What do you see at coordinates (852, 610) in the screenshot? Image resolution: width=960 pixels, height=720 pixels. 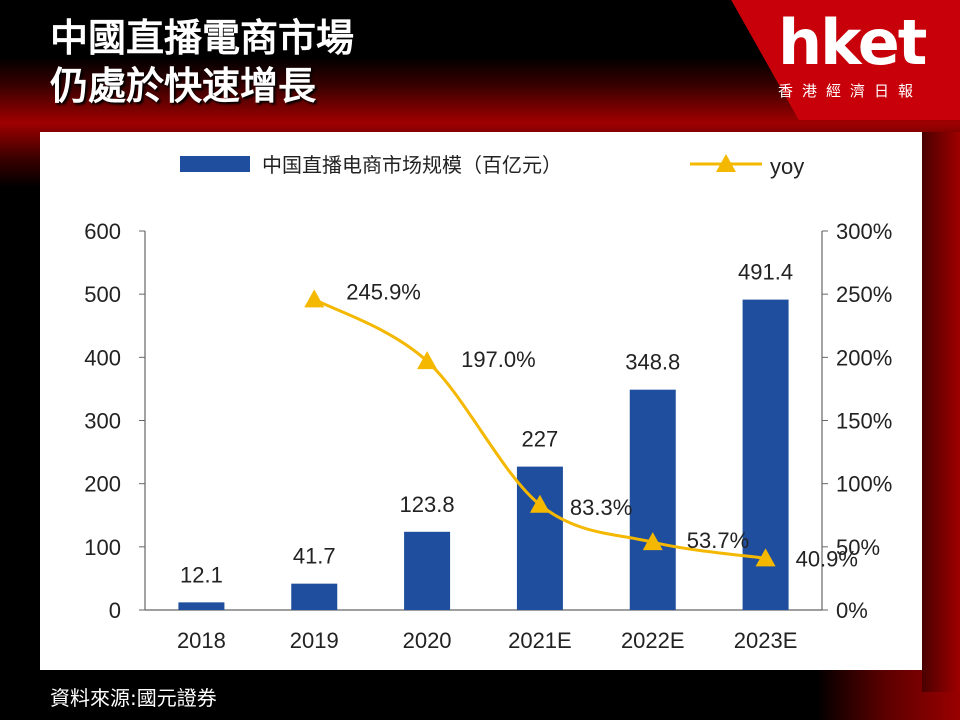 I see `y-right-tick-label: 0%` at bounding box center [852, 610].